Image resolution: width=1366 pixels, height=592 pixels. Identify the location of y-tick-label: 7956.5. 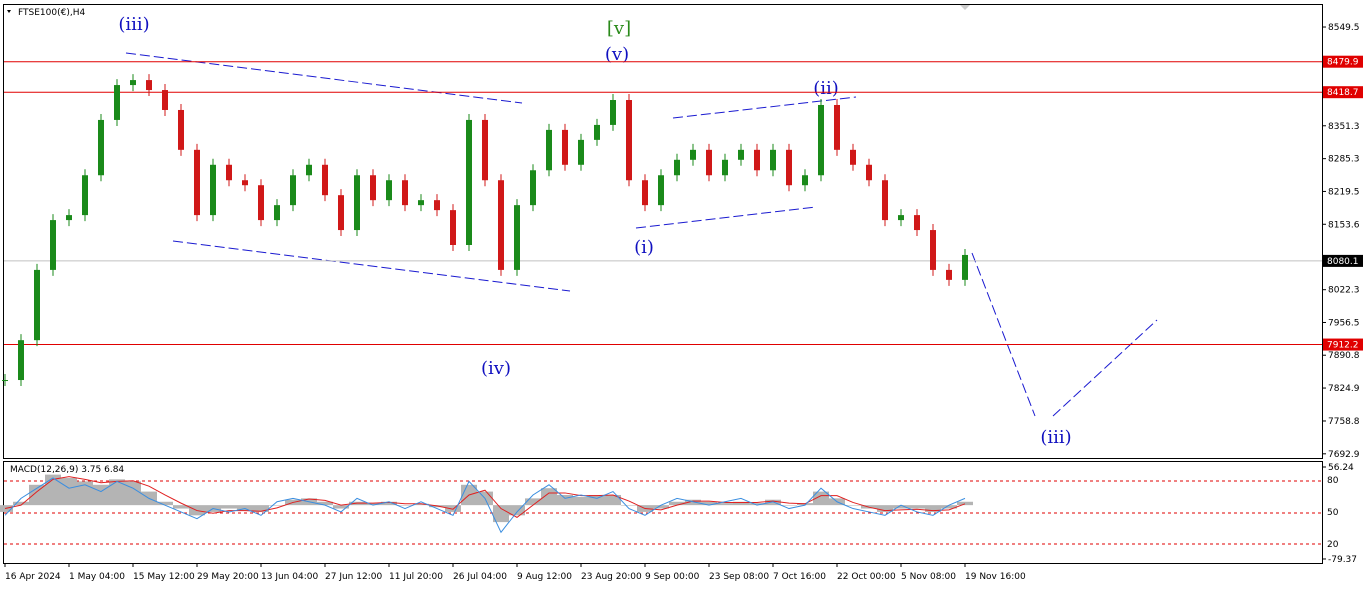
(1344, 323).